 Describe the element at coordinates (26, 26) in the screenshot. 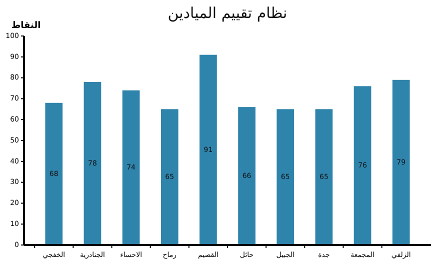

I see `y-axis-title: النقاط` at that location.